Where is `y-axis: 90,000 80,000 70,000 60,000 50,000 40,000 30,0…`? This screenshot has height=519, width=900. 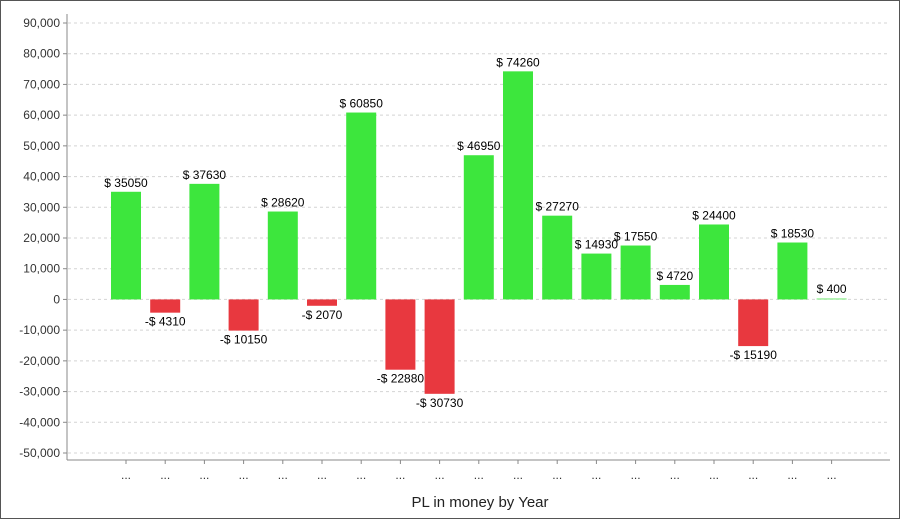
y-axis: 90,000 80,000 70,000 60,000 50,000 40,000 30,0… is located at coordinates (43, 237).